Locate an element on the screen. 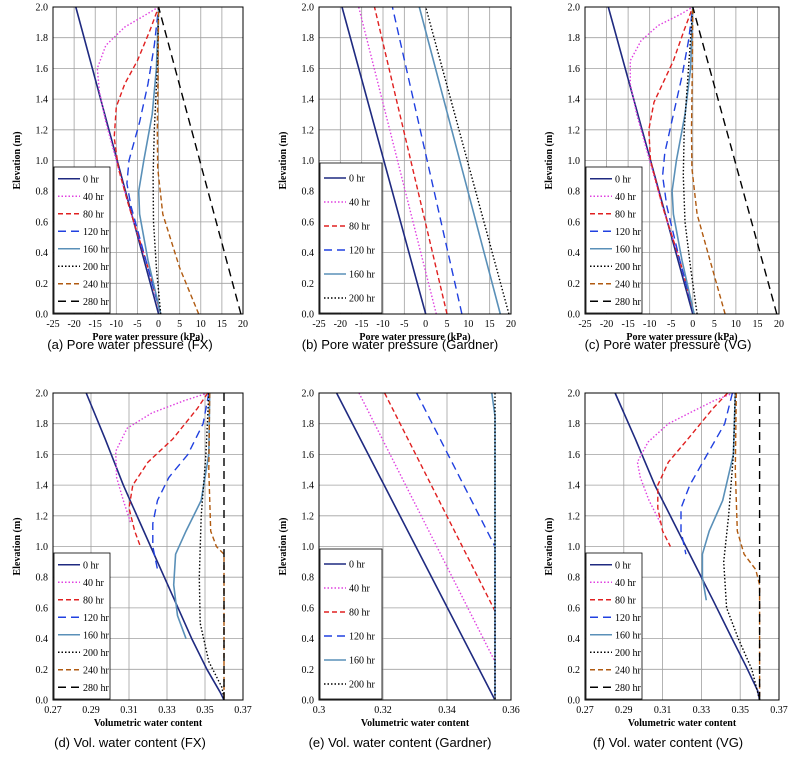  x-tick-label: 0.35 is located at coordinates (205, 710).